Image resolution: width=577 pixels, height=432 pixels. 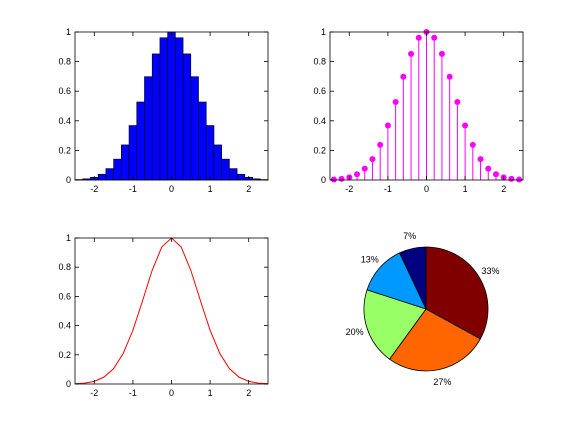 What do you see at coordinates (171, 311) in the screenshot?
I see `plot-area` at bounding box center [171, 311].